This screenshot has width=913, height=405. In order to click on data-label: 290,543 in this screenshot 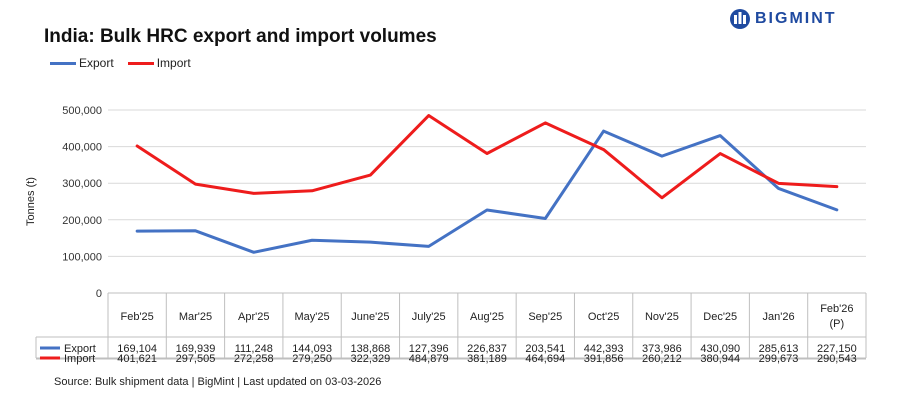, I will do `click(837, 359)`.